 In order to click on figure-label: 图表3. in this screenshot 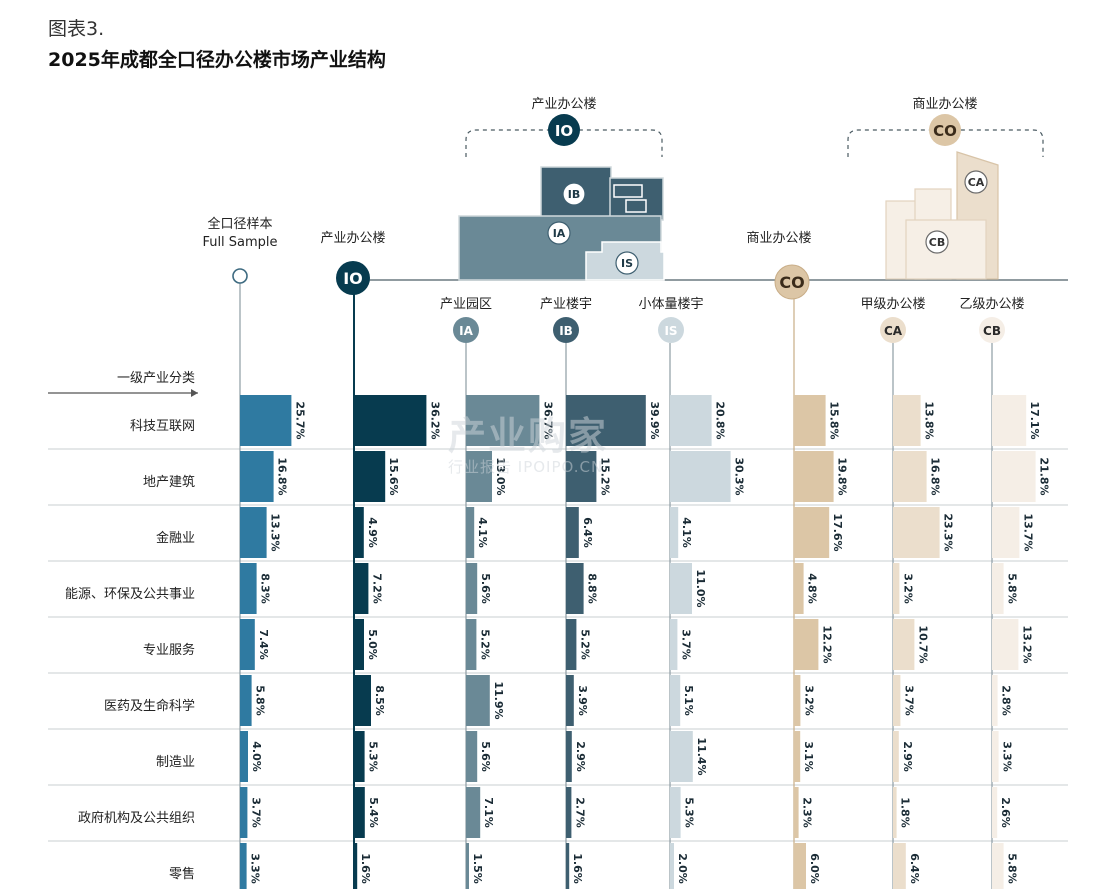, I will do `click(76, 29)`.